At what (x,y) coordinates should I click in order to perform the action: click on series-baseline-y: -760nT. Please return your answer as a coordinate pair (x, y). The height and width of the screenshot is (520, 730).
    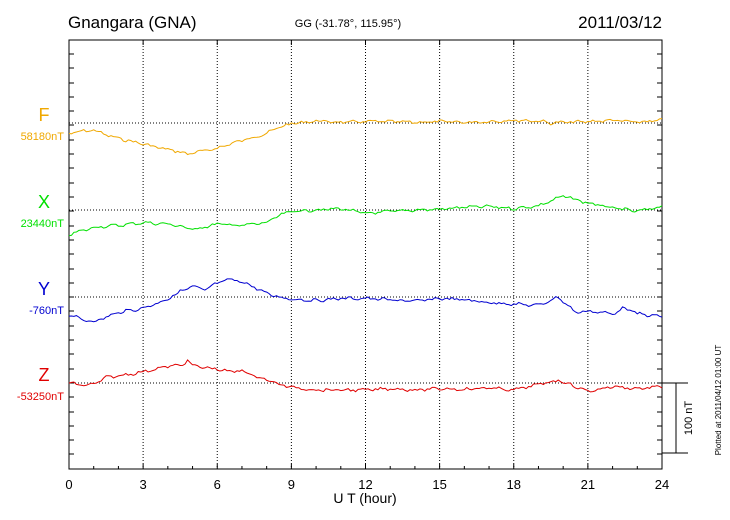
    Looking at the image, I should click on (46, 311).